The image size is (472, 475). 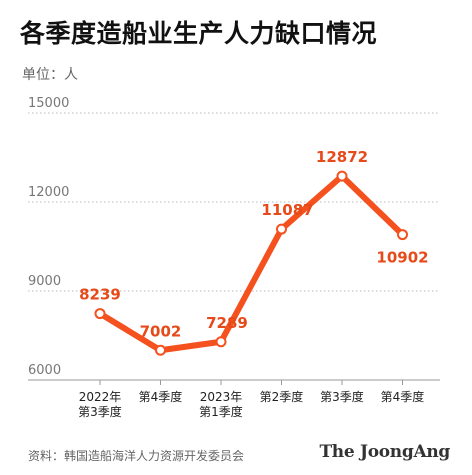 What do you see at coordinates (100, 397) in the screenshot?
I see `x-tick-label: 2022年` at bounding box center [100, 397].